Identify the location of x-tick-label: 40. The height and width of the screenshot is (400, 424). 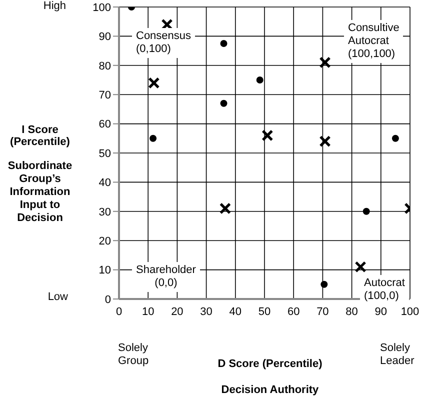
(235, 312).